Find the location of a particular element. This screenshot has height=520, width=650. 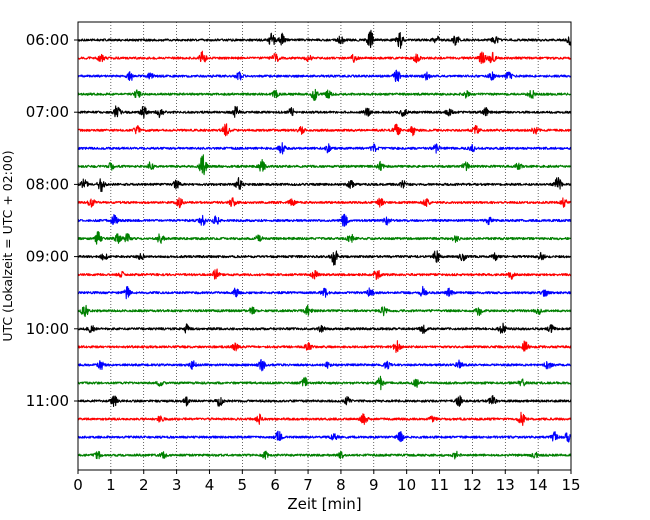

y-tick-label: 06:00 is located at coordinates (47, 40).